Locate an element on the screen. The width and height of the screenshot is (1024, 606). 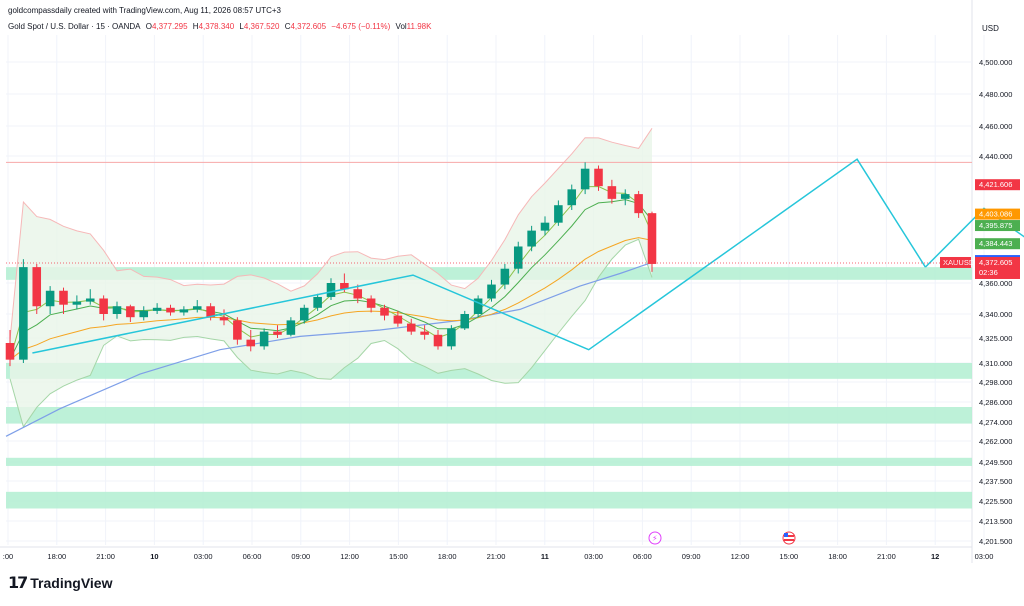
y-tick-label: 4,480.000 is located at coordinates (995, 94).